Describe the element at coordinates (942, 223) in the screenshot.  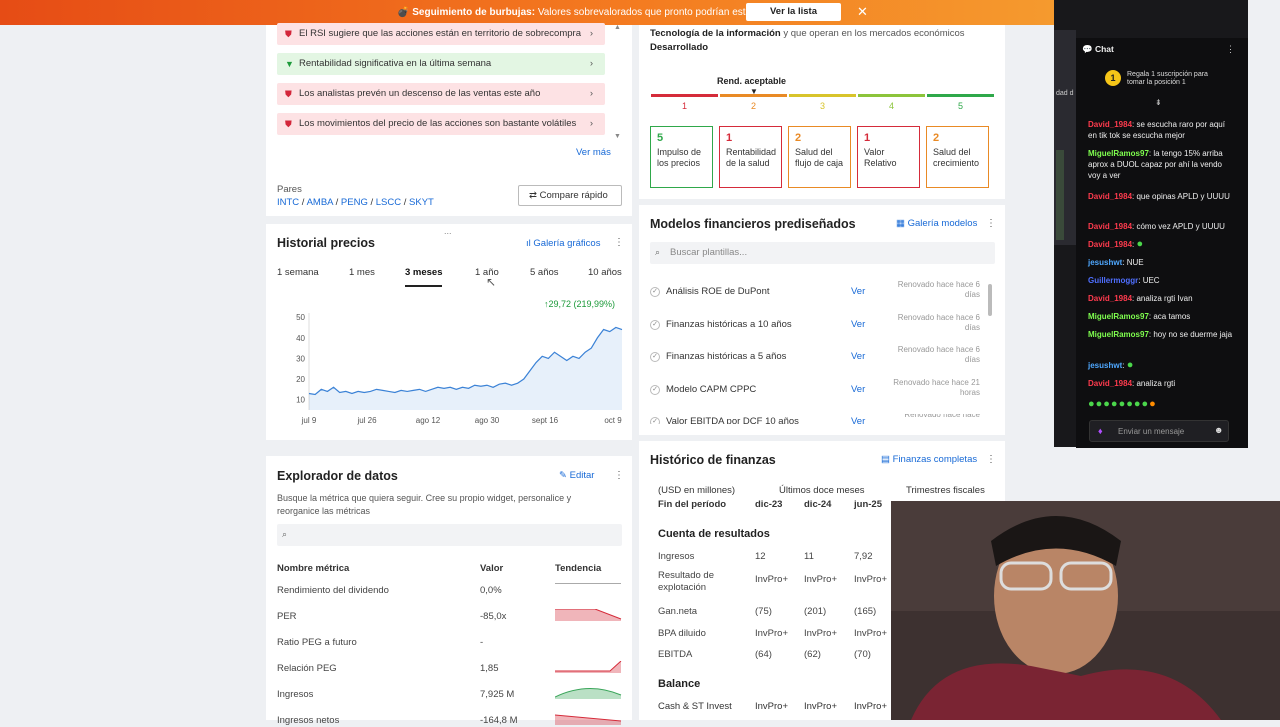
I see `models-gallery-label: Galería modelos` at that location.